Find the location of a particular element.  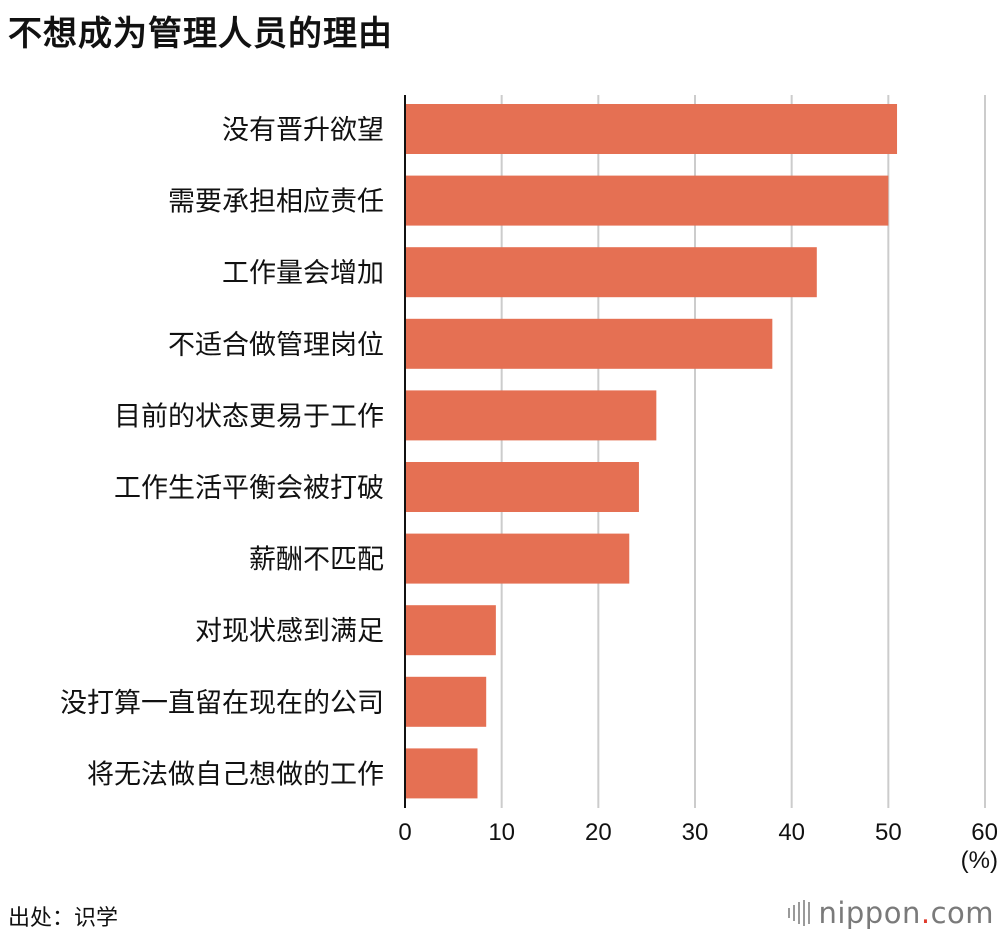

category-label: 工作生活平衡会被打破 is located at coordinates (249, 488).